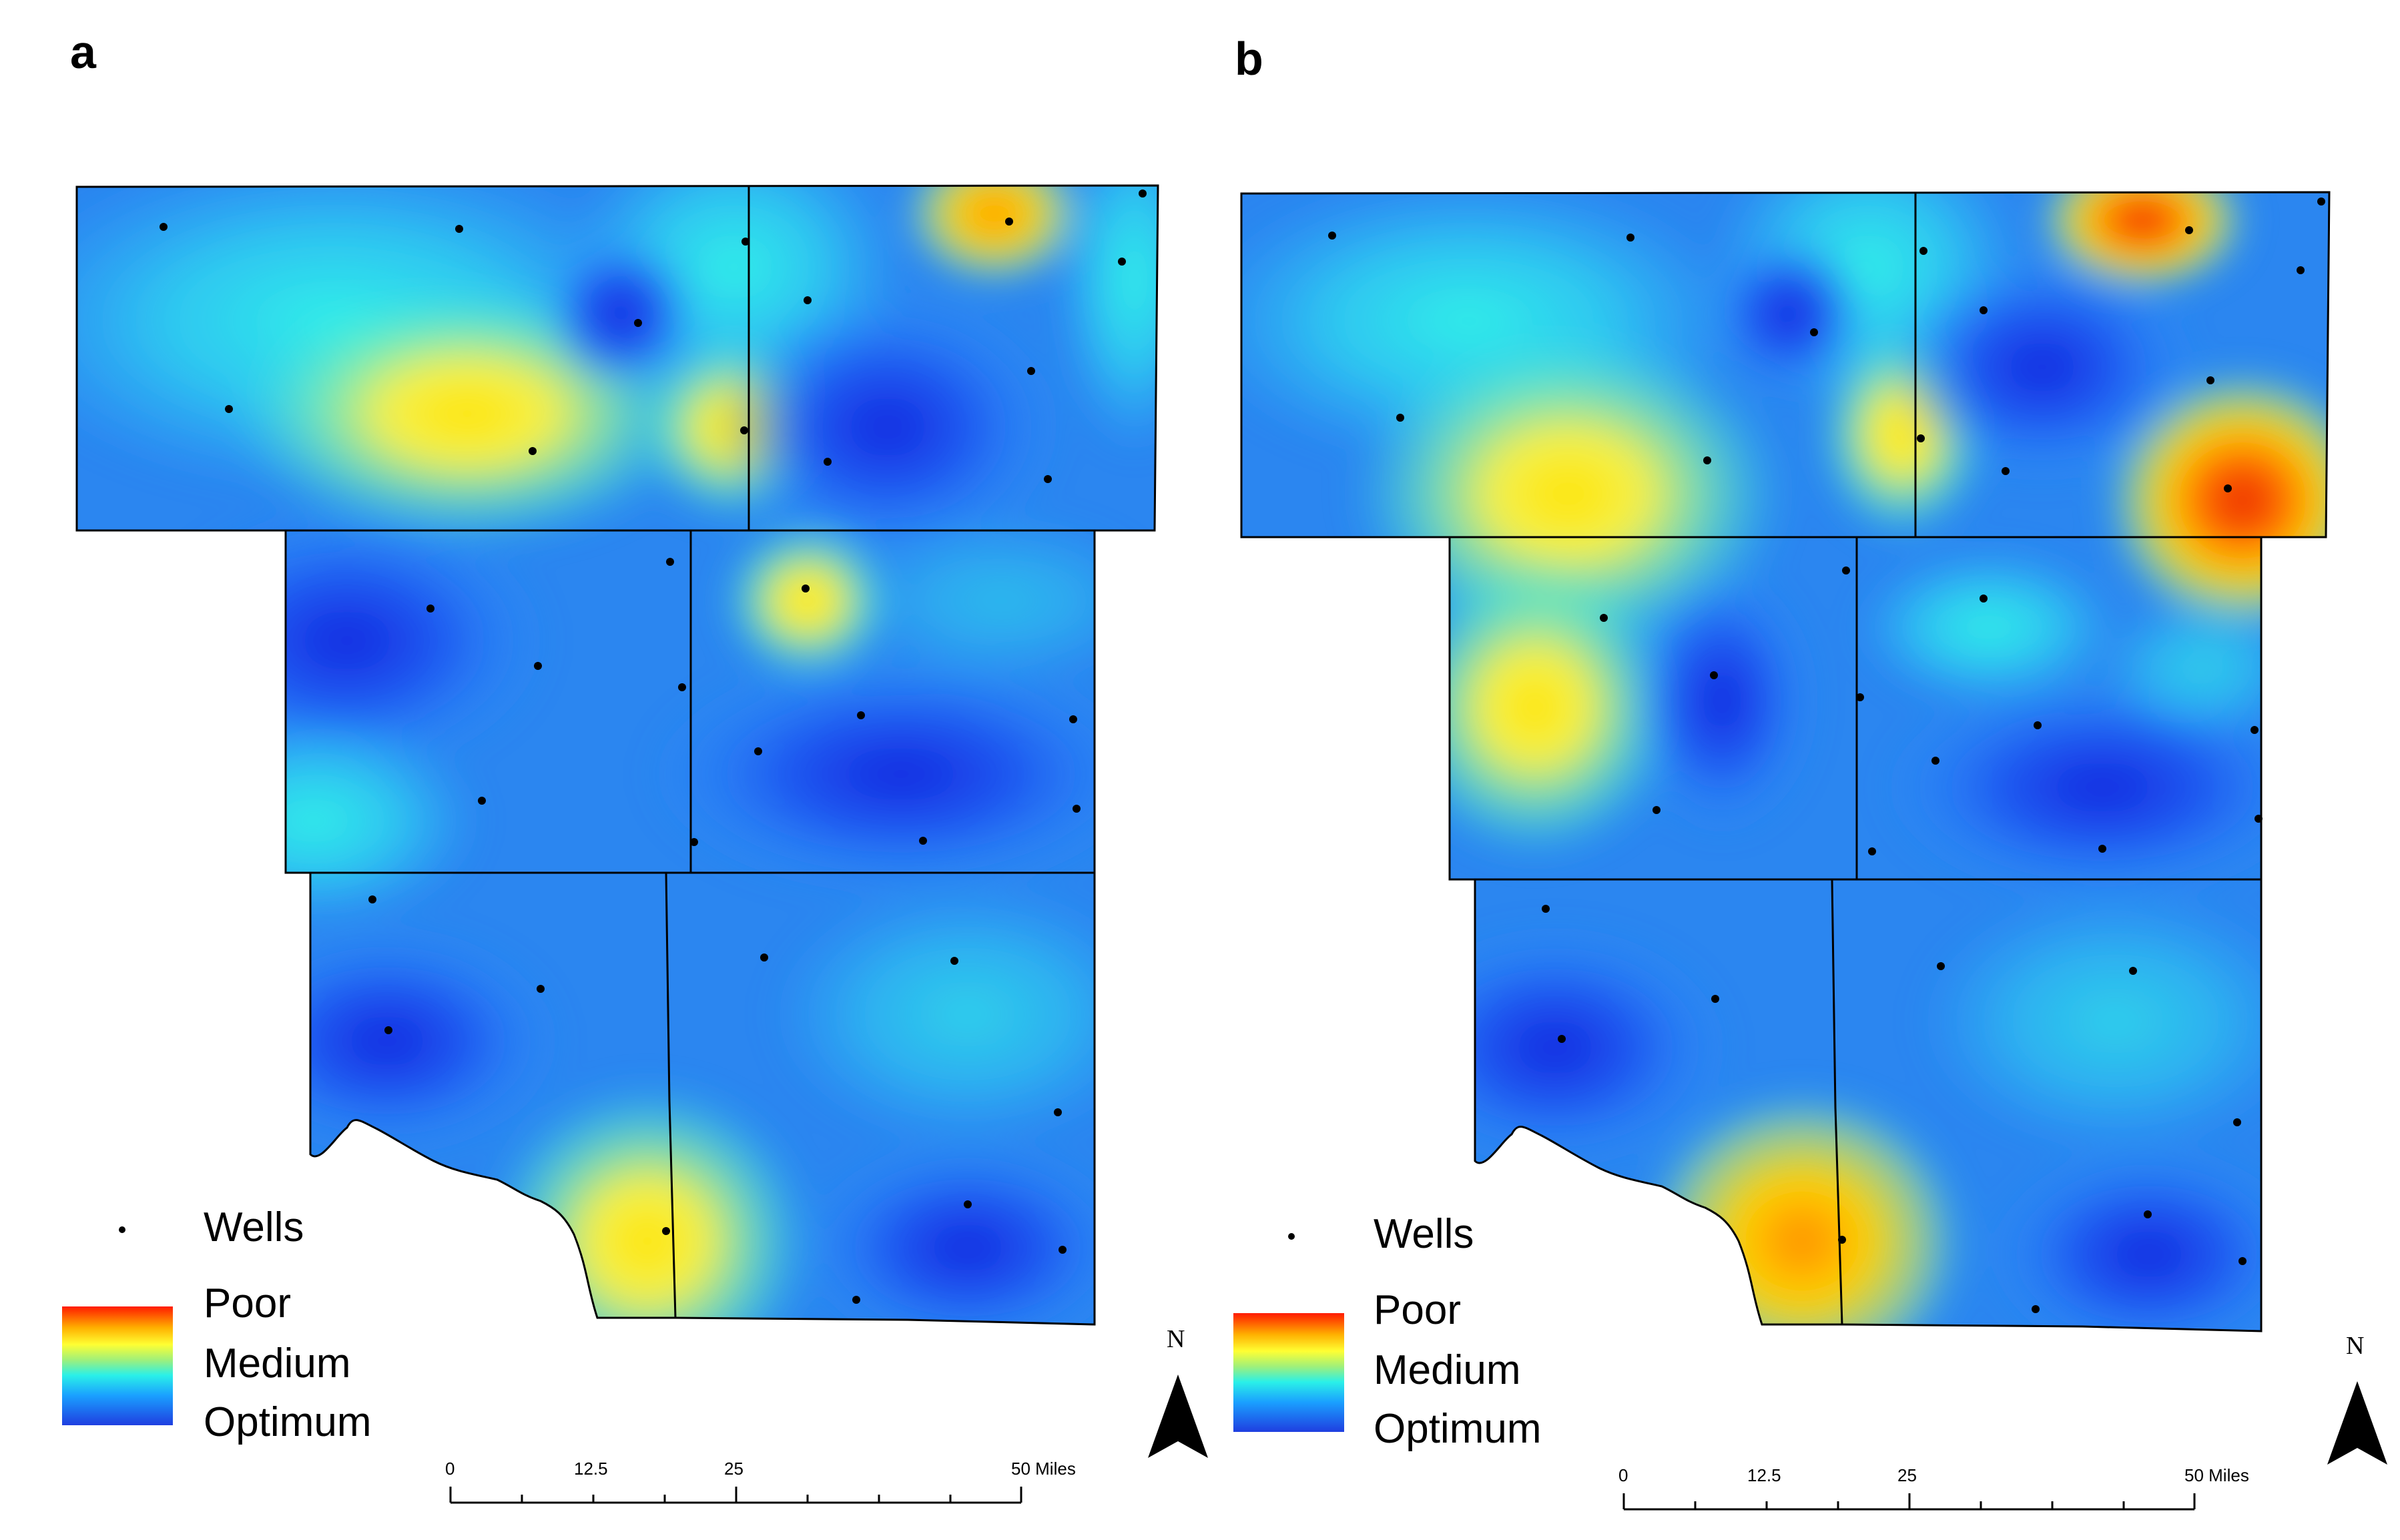 This screenshot has height=1540, width=2400. What do you see at coordinates (1447, 1370) in the screenshot?
I see `legend-b-medium: Medium` at bounding box center [1447, 1370].